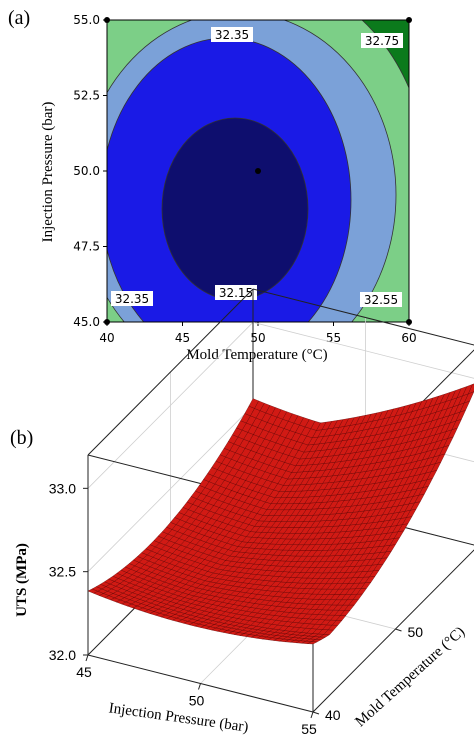  Describe the element at coordinates (86, 20) in the screenshot. I see `y-tick-label: 55.0` at that location.